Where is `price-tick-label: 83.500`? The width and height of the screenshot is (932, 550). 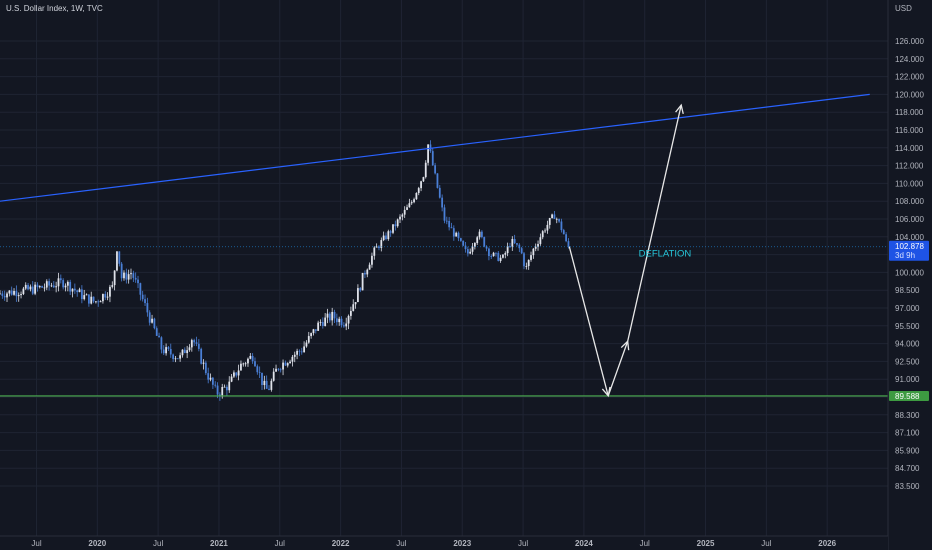
price-tick-label: 83.500 is located at coordinates (907, 486).